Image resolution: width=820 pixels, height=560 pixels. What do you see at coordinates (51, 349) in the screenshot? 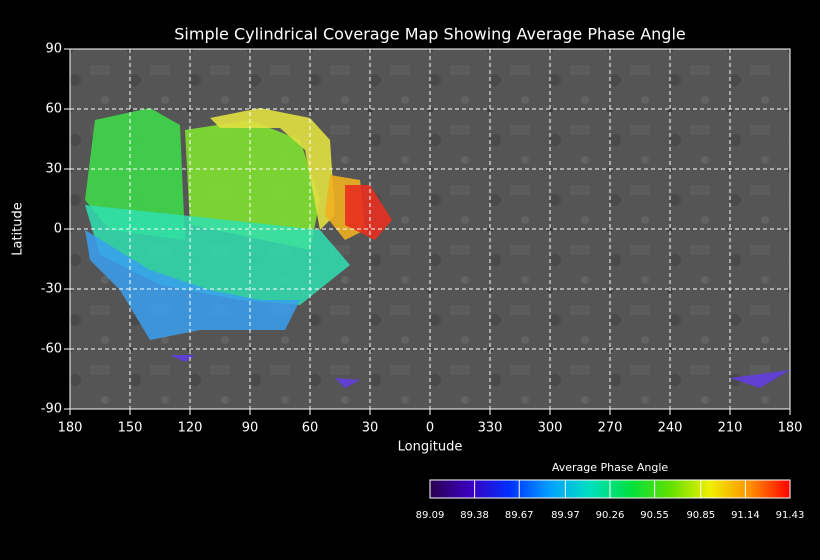
I see `y-tick-label: -60` at bounding box center [51, 349].